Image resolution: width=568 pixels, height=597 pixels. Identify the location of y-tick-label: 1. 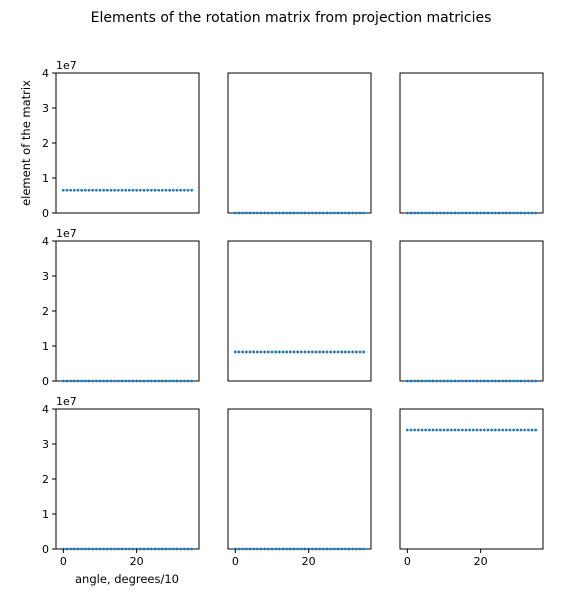
(45, 514).